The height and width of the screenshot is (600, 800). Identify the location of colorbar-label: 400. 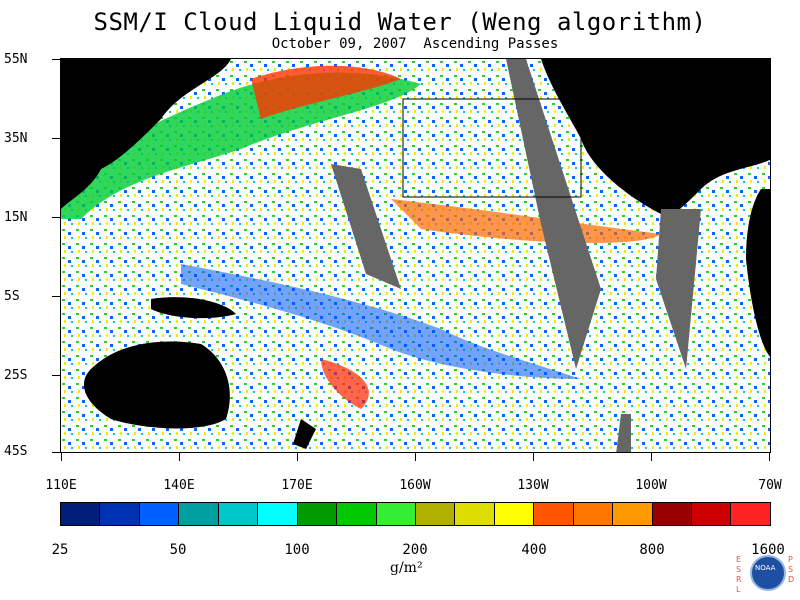
(534, 550).